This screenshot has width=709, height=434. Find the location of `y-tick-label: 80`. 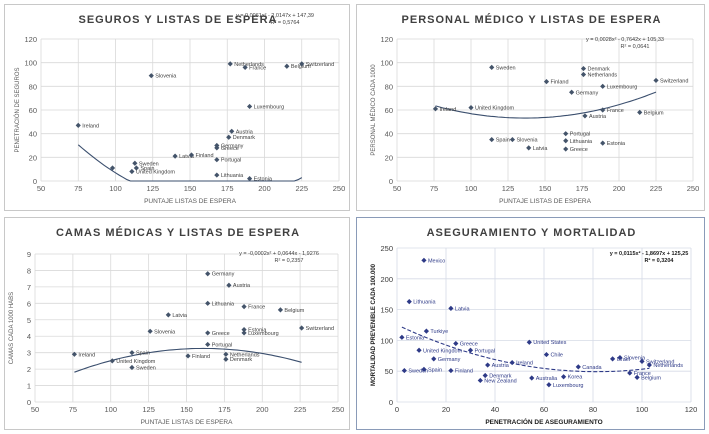

y-tick-label: 80 is located at coordinates (389, 86).